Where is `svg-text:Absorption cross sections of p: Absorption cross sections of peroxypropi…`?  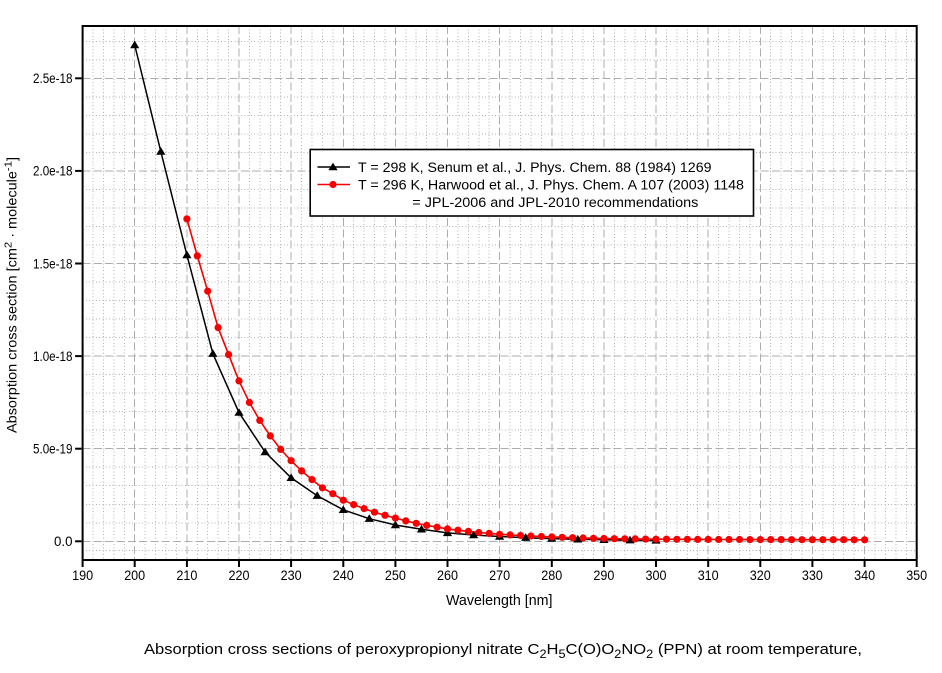 svg-text:Absorption cross sections of p: Absorption cross sections of peroxypropi… is located at coordinates (503, 651).